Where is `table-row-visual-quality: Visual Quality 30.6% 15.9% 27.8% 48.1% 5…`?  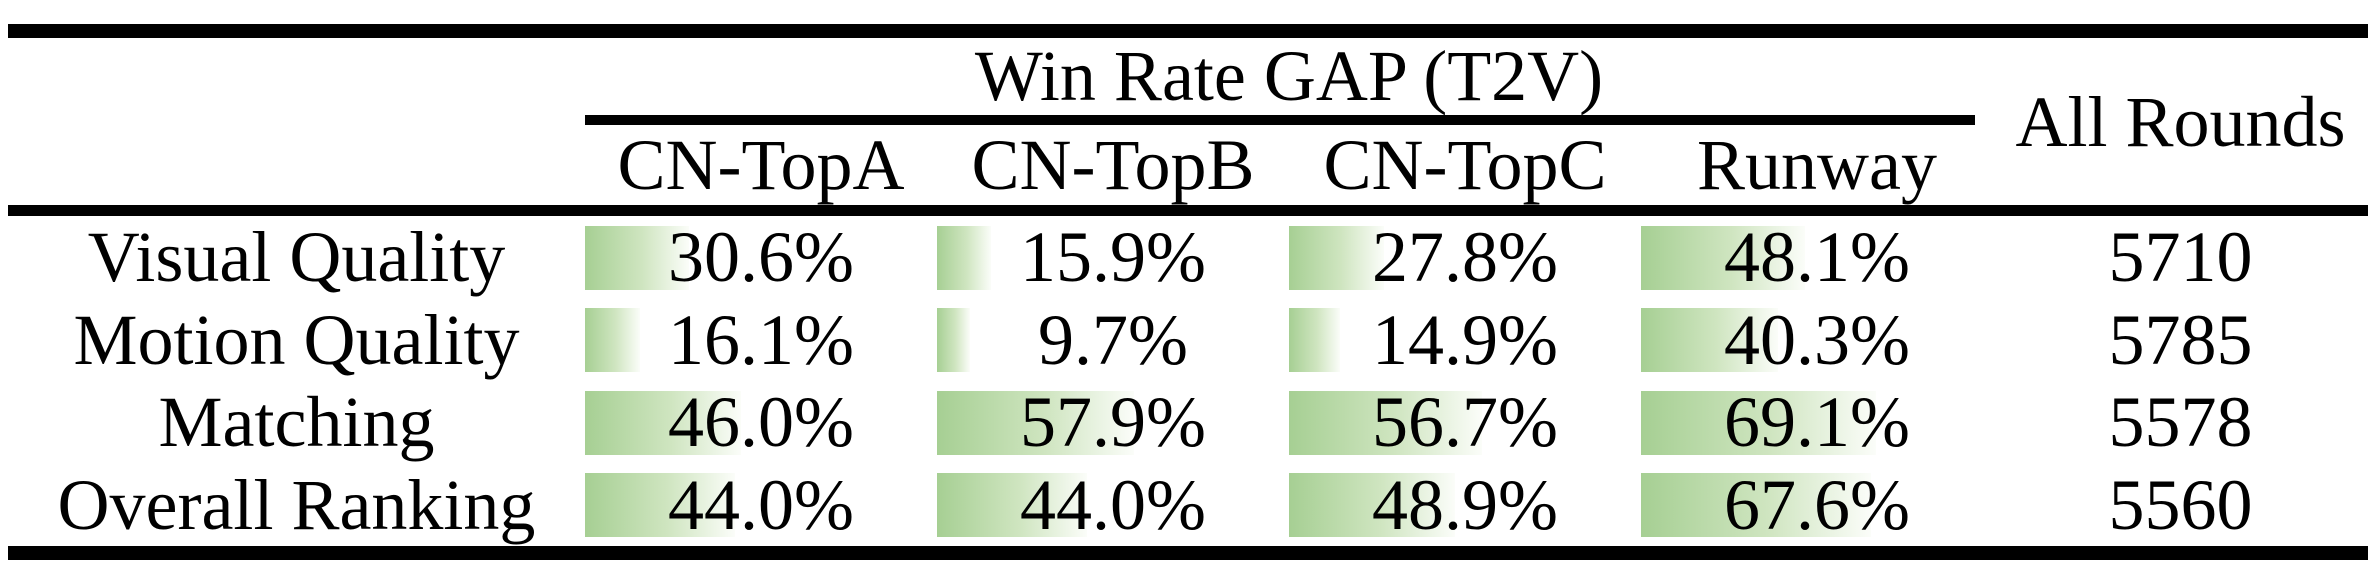 table-row-visual-quality: Visual Quality 30.6% 15.9% 27.8% 48.1% 5… is located at coordinates (1188, 257).